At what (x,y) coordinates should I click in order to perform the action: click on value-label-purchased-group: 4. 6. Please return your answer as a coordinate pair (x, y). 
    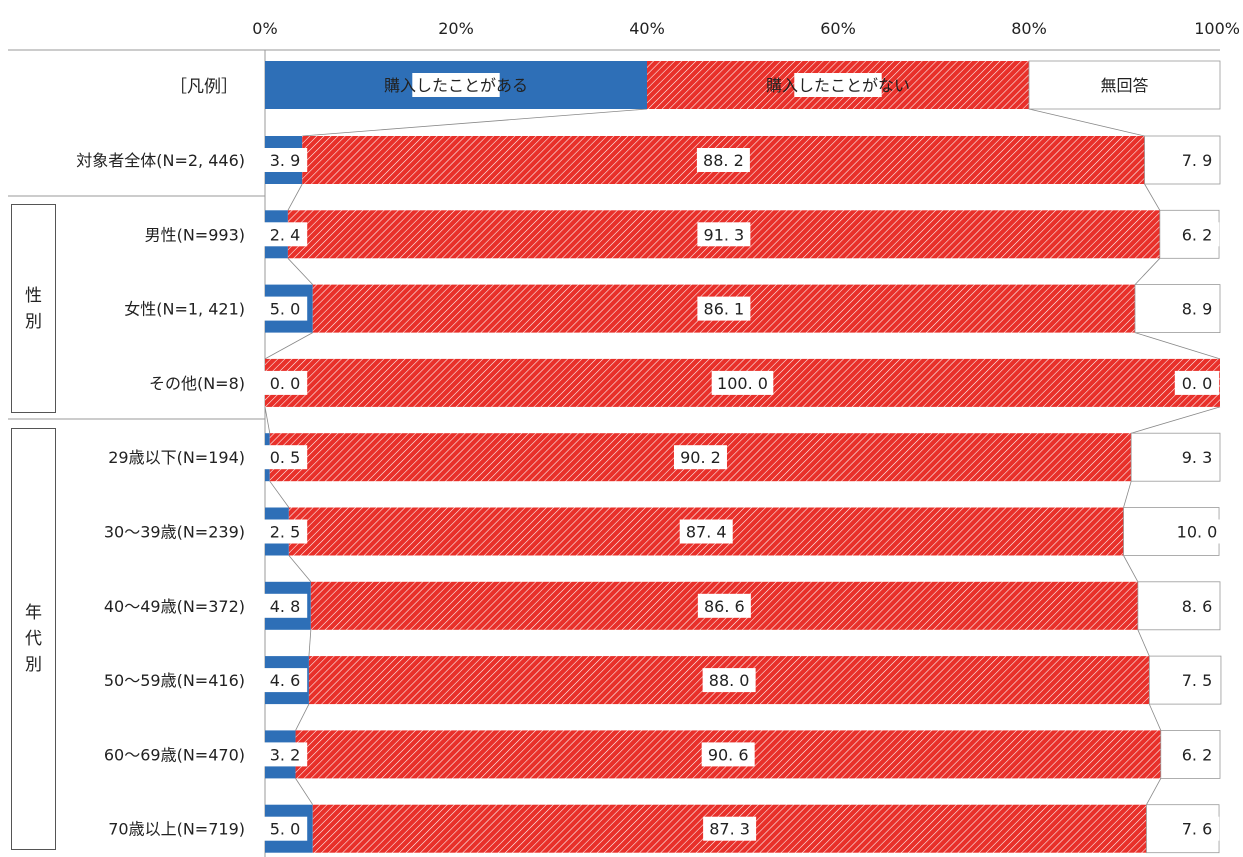
    Looking at the image, I should click on (285, 680).